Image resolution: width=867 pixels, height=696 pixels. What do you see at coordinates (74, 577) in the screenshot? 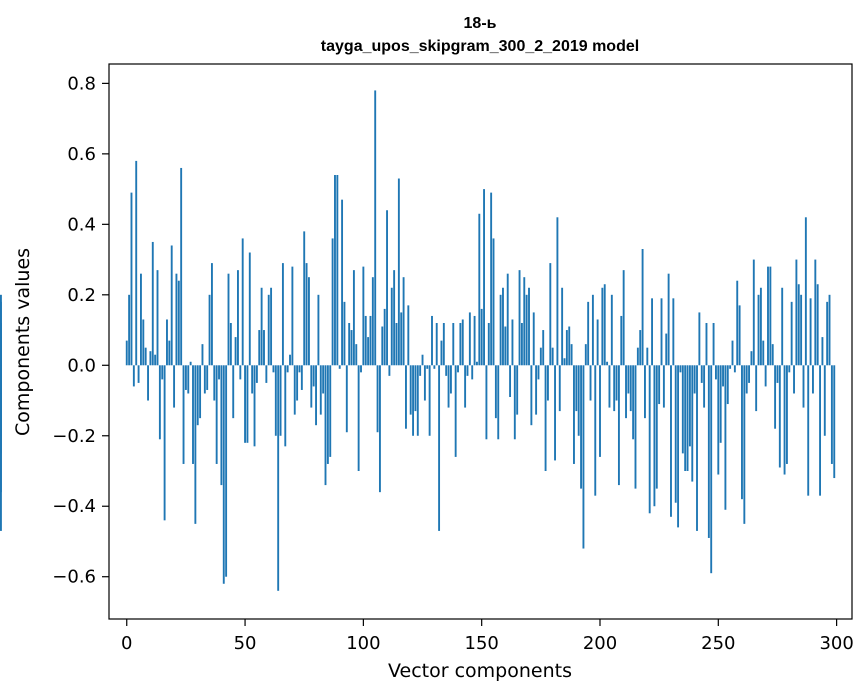
I see `y-tick-label: −0.6` at bounding box center [74, 577].